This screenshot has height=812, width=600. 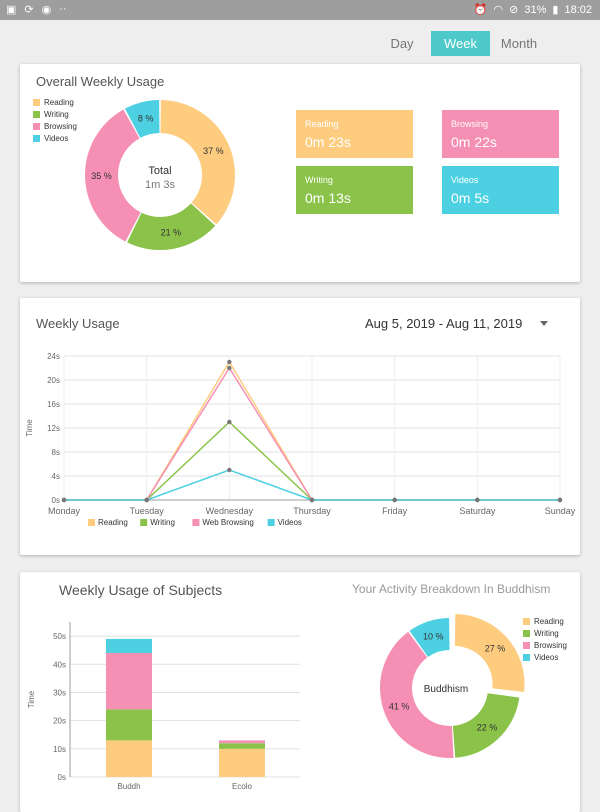 What do you see at coordinates (128, 786) in the screenshot?
I see `x-tick-label: Buddh` at bounding box center [128, 786].